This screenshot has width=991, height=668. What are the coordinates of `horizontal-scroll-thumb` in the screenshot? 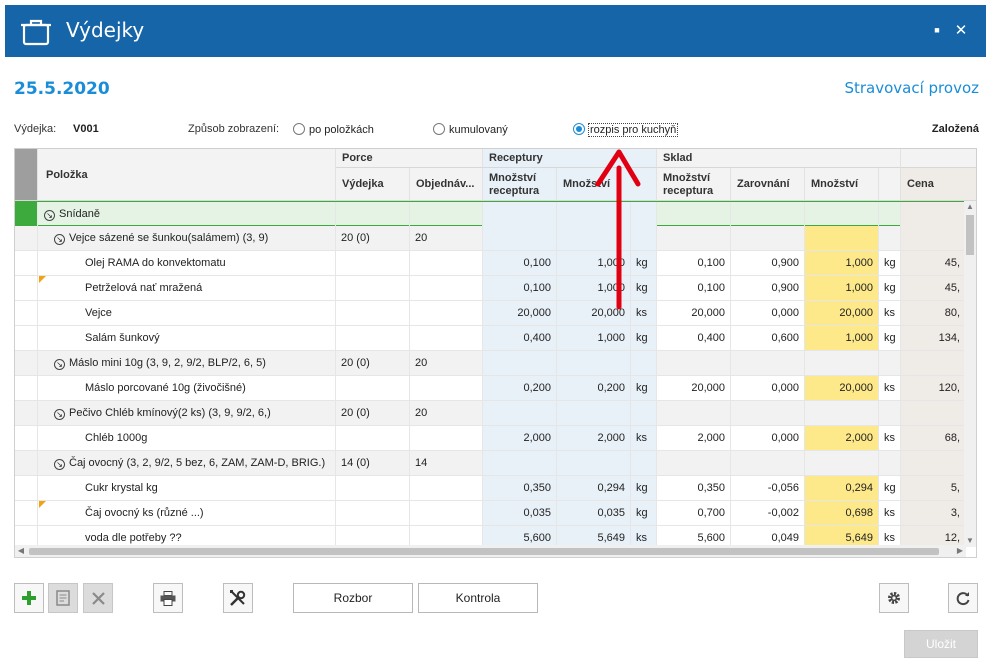 It's located at (484, 551).